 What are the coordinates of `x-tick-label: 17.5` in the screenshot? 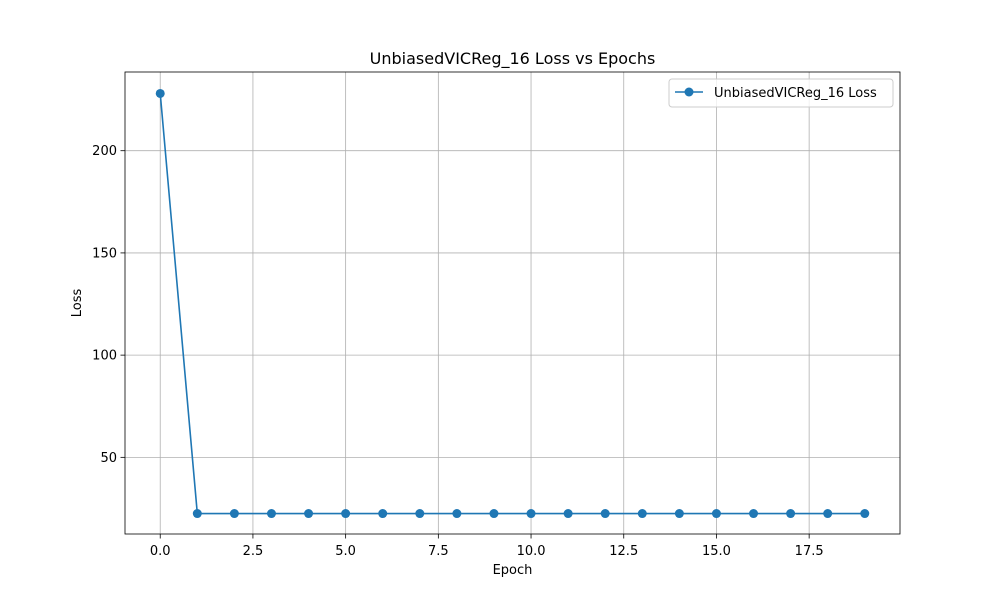 It's located at (809, 551).